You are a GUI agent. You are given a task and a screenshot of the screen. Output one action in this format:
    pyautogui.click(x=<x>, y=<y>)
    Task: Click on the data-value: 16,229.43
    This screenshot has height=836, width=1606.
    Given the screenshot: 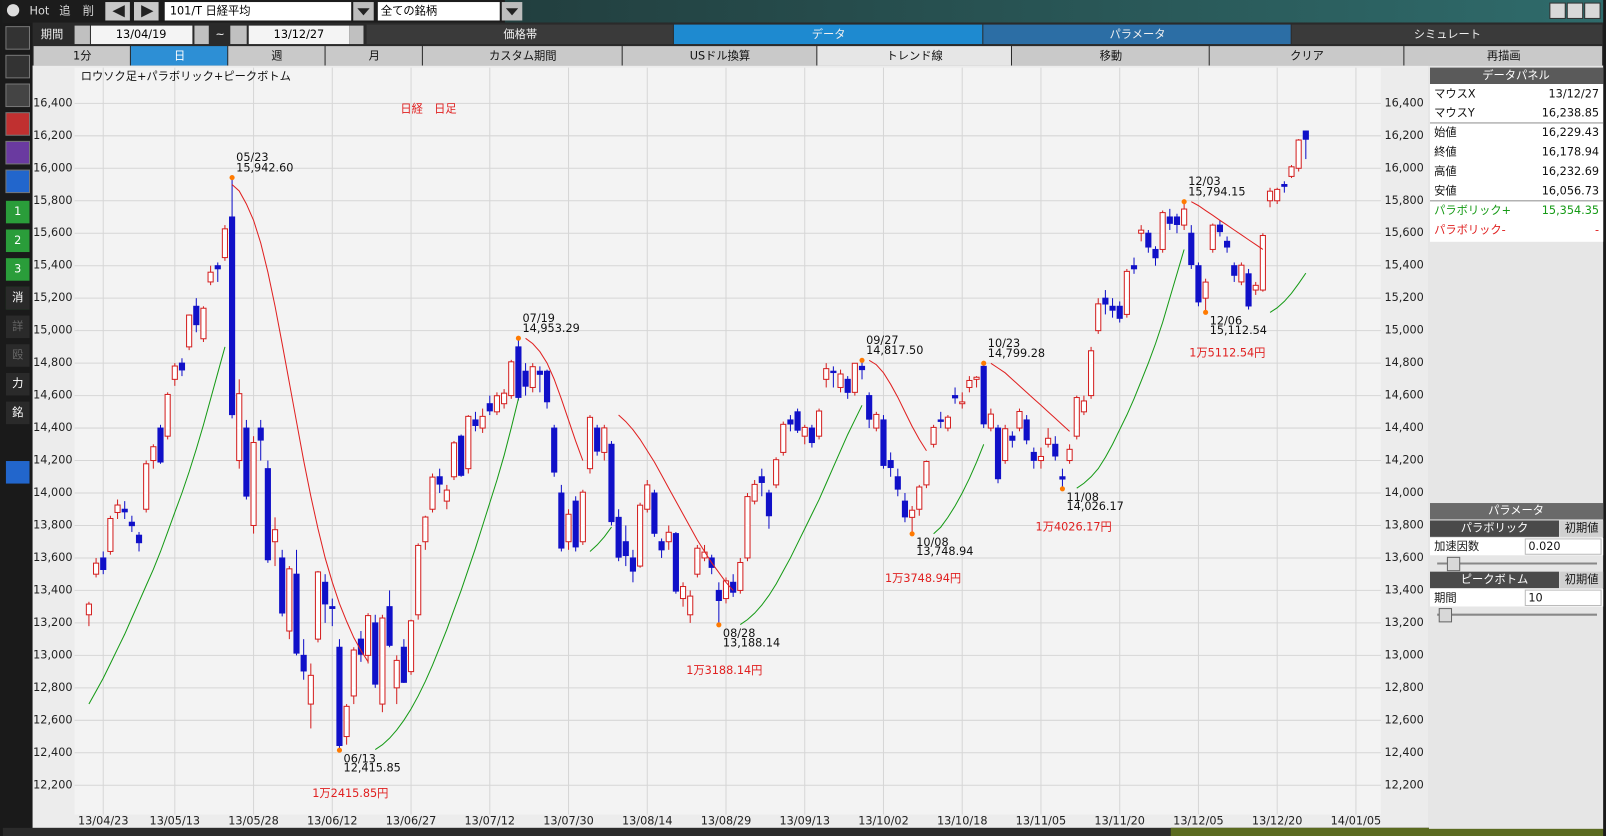 What is the action you would take?
    pyautogui.click(x=1570, y=132)
    